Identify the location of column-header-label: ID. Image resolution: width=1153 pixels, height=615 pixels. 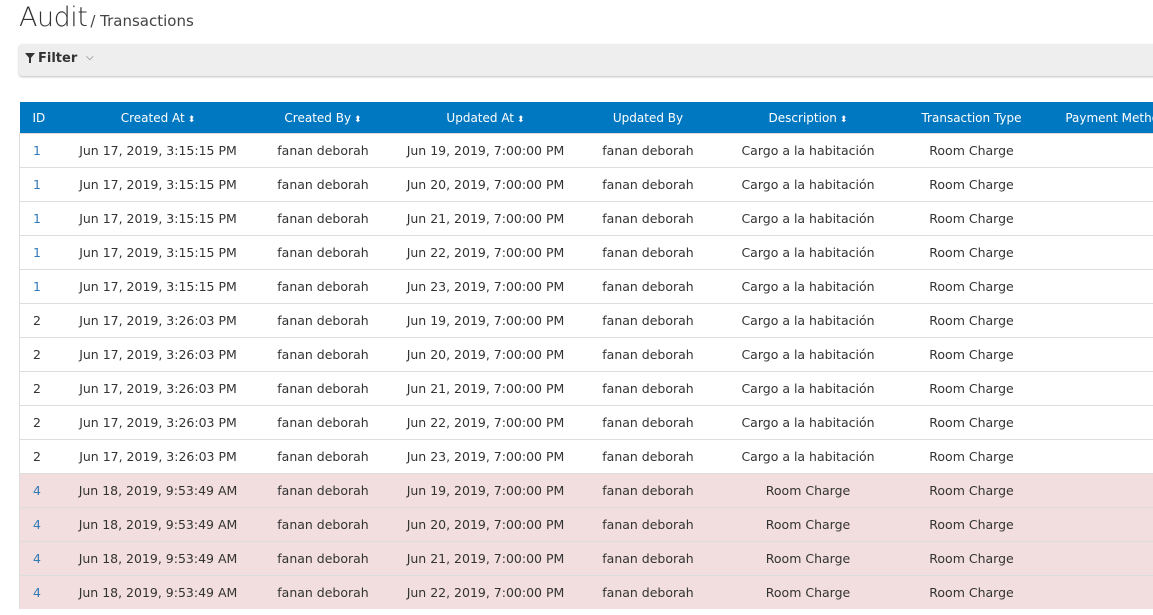
(39, 117).